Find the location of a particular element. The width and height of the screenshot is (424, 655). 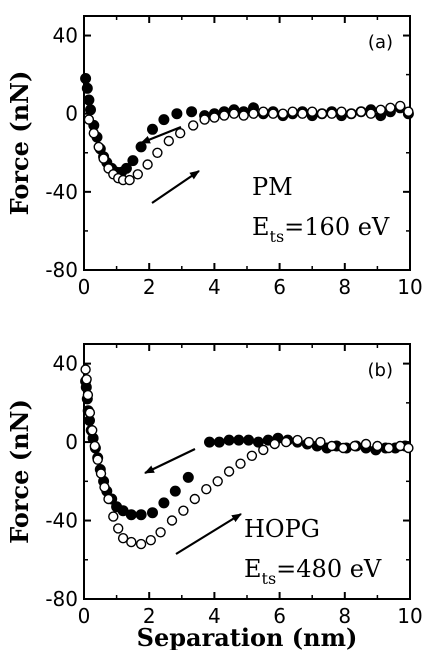

energy-label: Ets=160 eV is located at coordinates (321, 229).